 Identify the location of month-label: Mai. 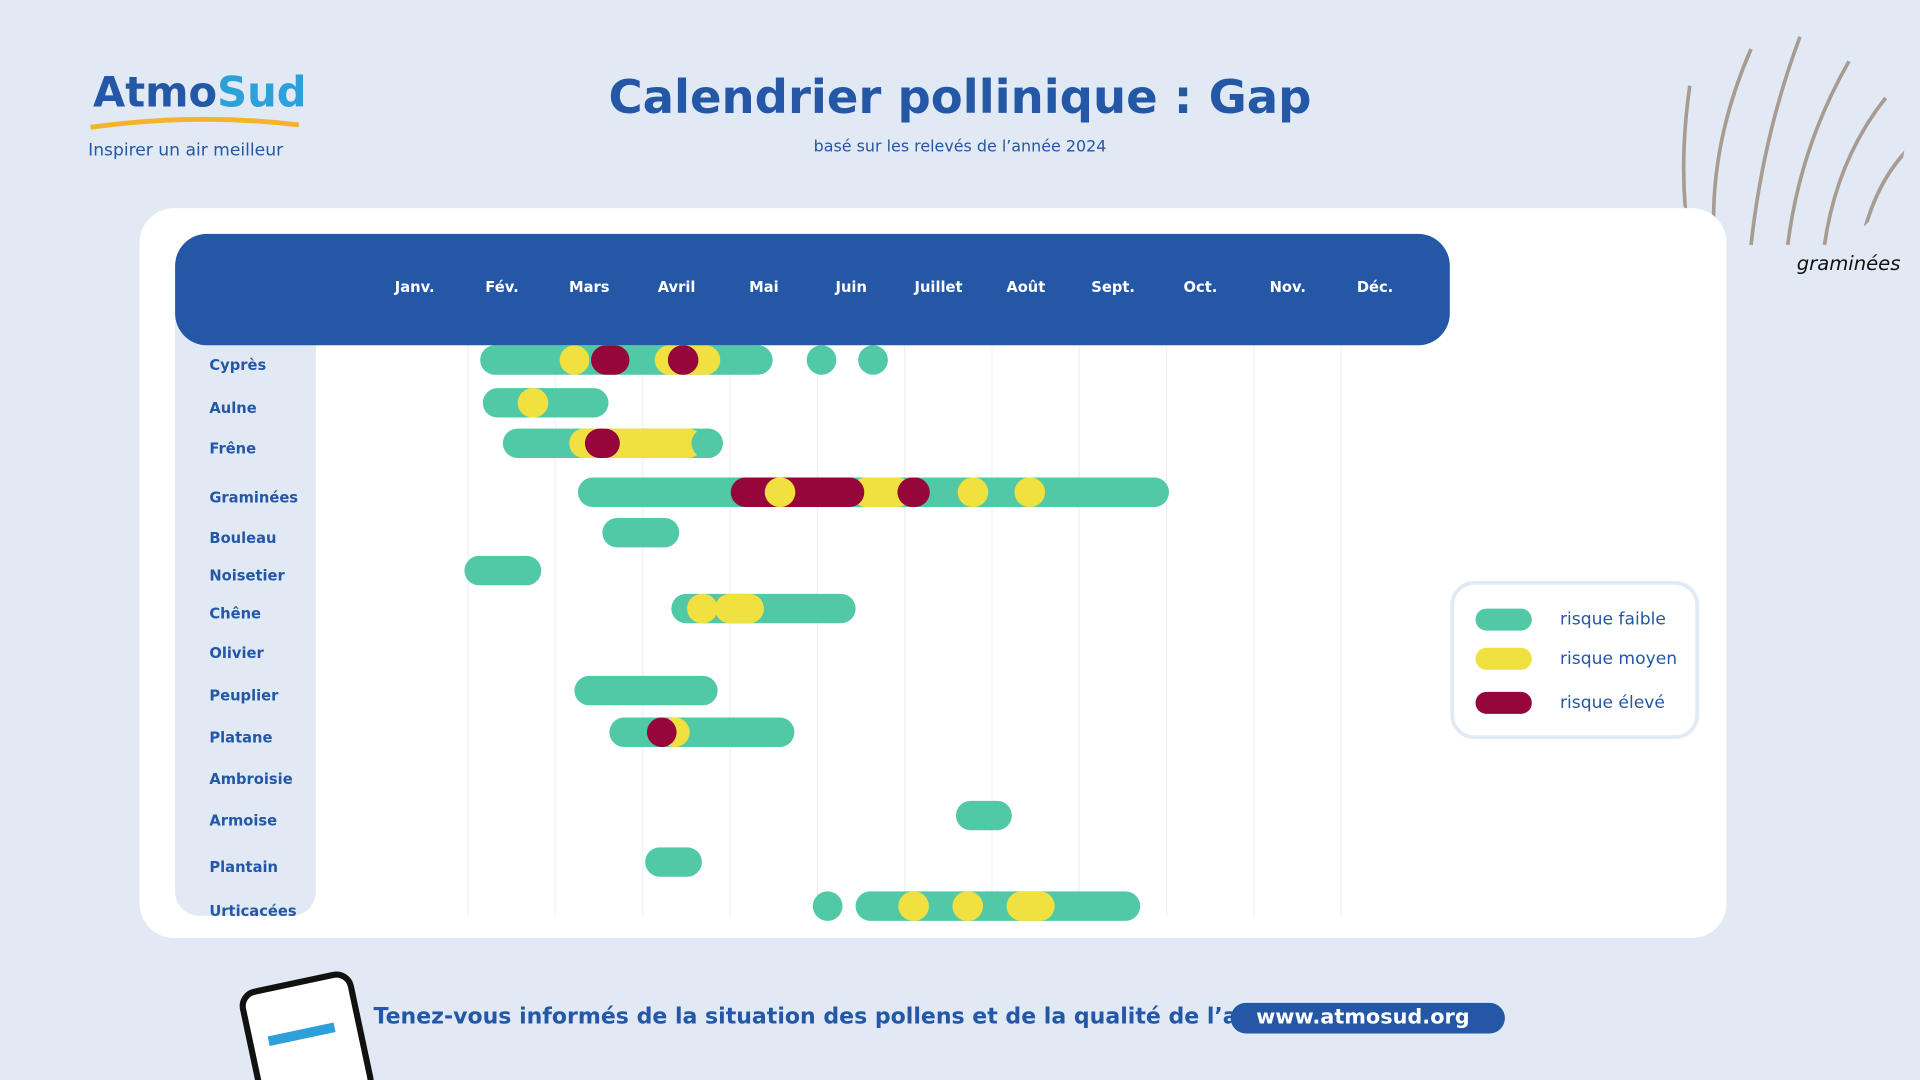
(764, 287).